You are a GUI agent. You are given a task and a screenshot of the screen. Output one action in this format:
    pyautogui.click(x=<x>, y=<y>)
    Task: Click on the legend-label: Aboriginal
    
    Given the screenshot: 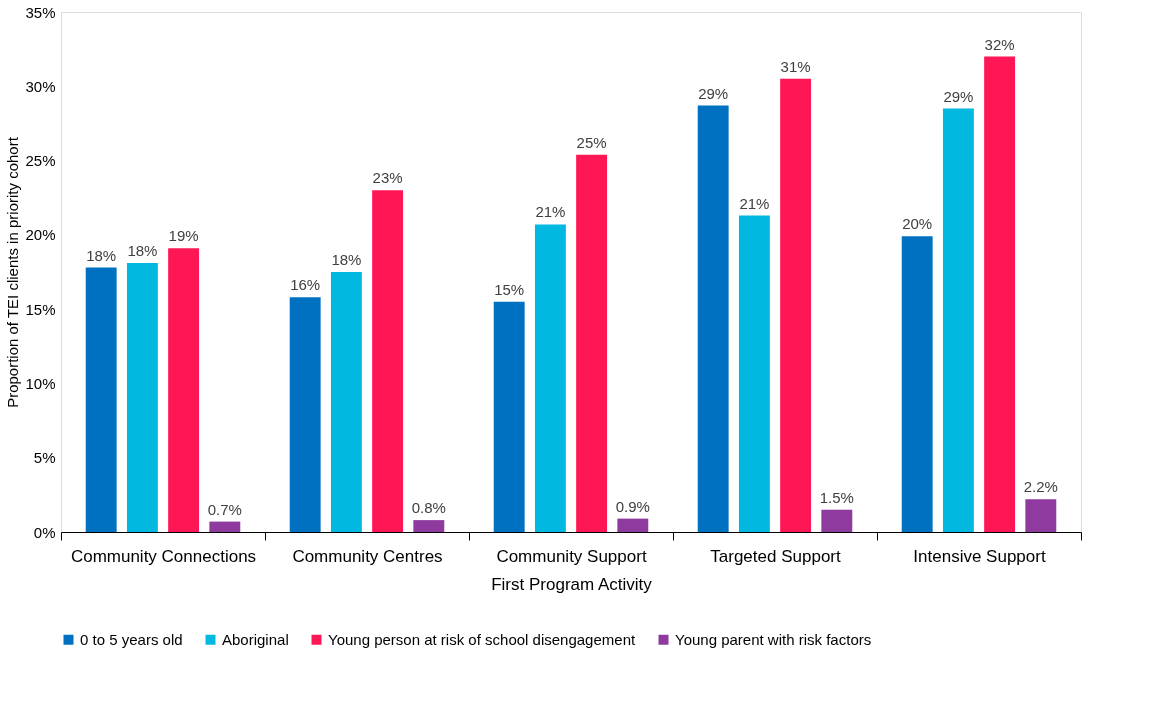 What is the action you would take?
    pyautogui.click(x=255, y=639)
    